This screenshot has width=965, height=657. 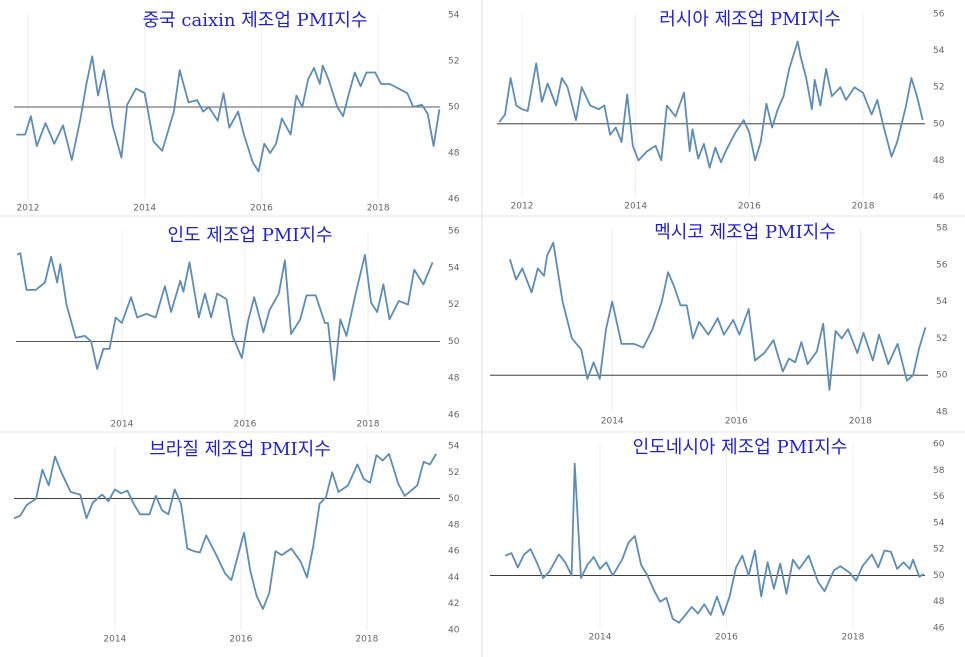 What do you see at coordinates (453, 604) in the screenshot?
I see `y-tick-label: 42` at bounding box center [453, 604].